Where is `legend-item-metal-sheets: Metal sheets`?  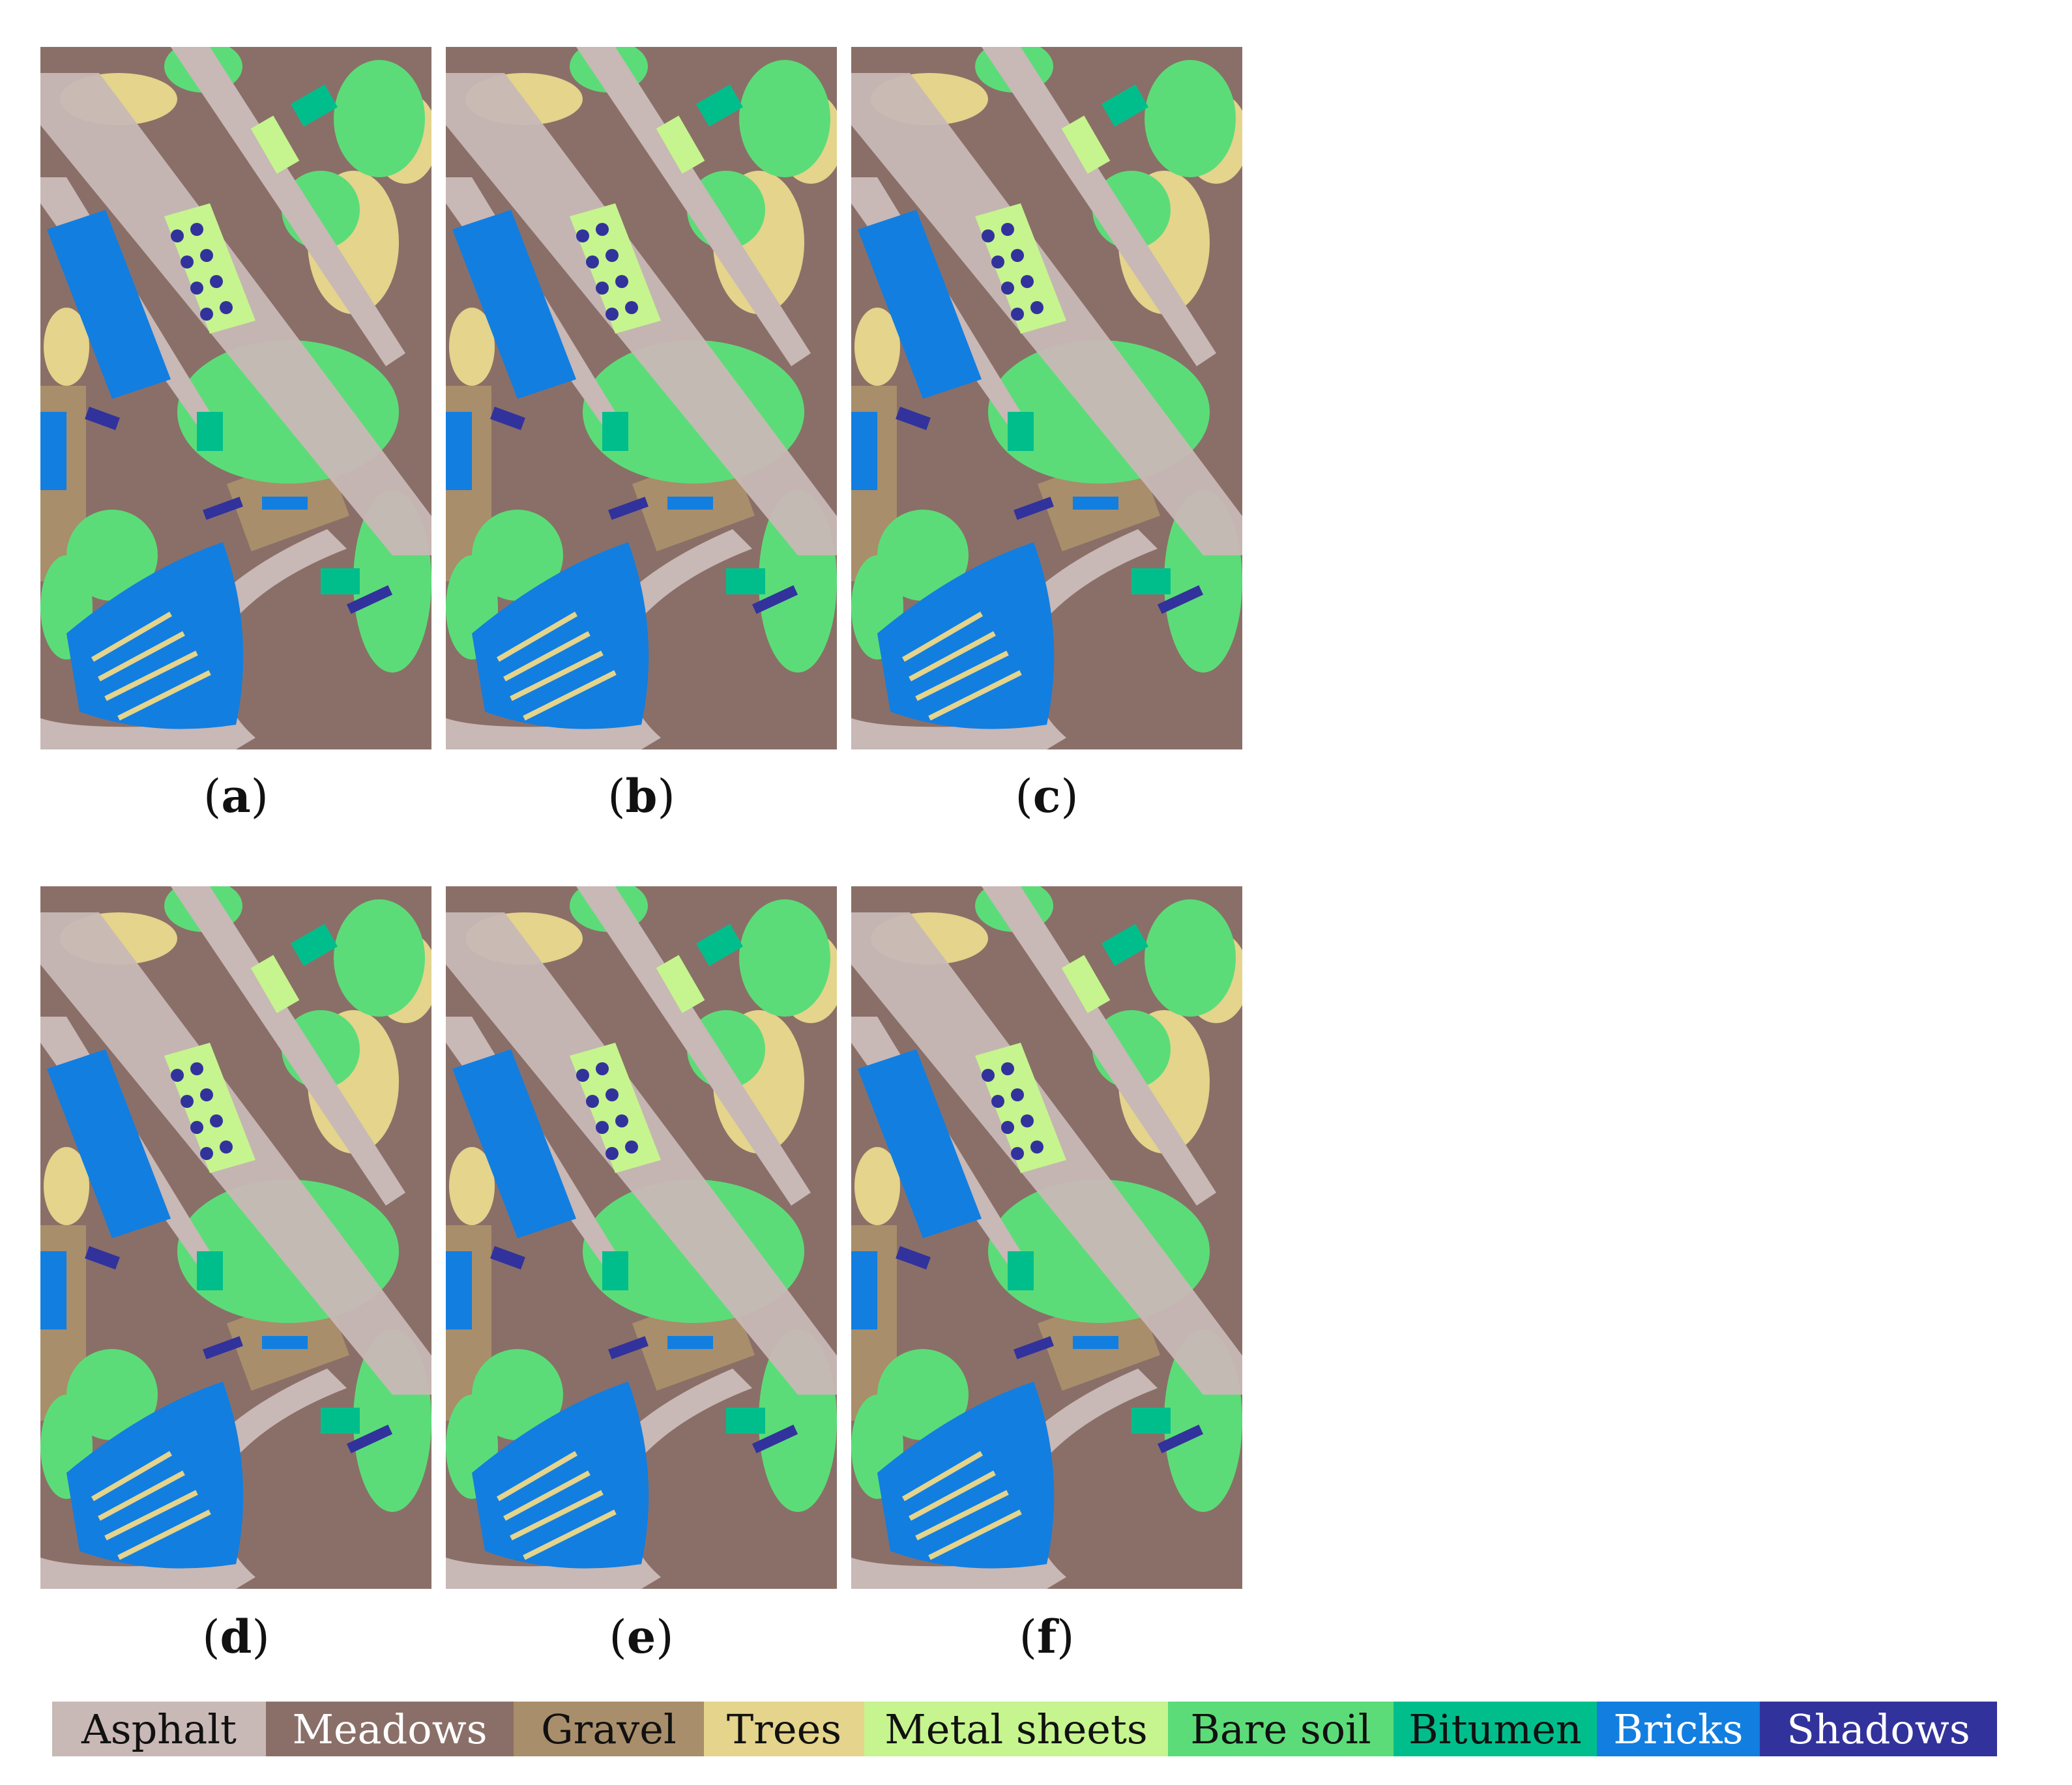
legend-item-metal-sheets: Metal sheets is located at coordinates (1016, 1729).